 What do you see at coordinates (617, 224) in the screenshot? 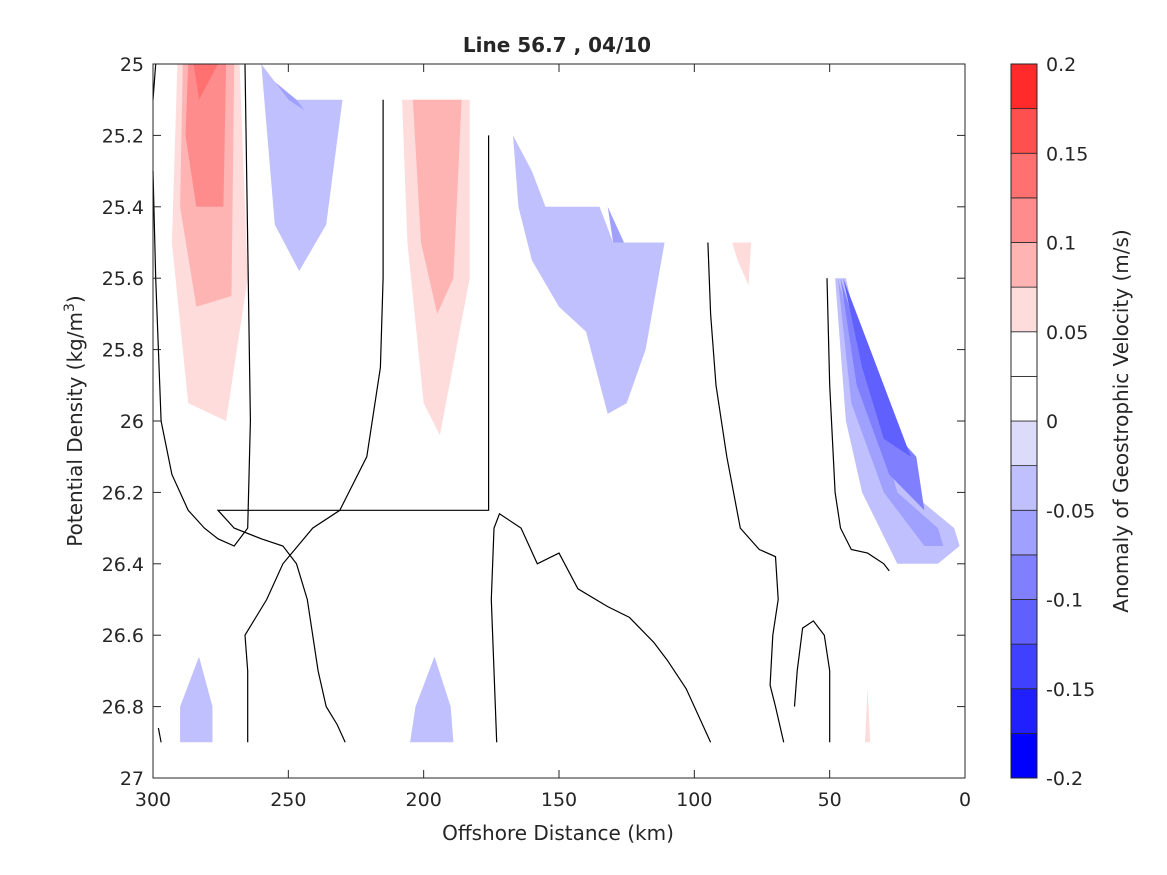
I see `region-neg-2b` at bounding box center [617, 224].